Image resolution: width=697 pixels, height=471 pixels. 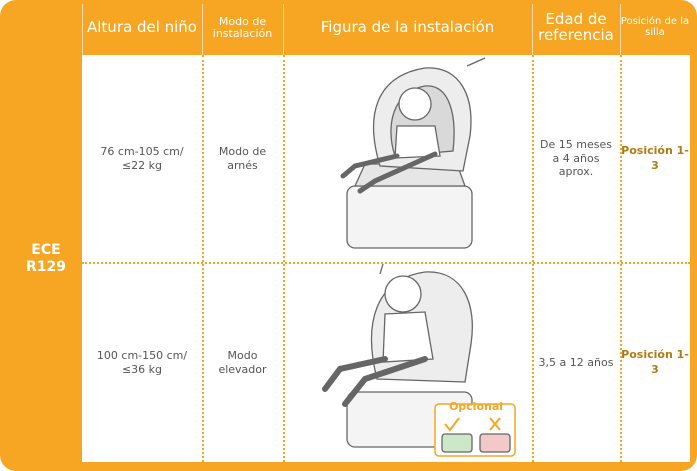 What do you see at coordinates (142, 26) in the screenshot?
I see `header-cell: Altura del niño` at bounding box center [142, 26].